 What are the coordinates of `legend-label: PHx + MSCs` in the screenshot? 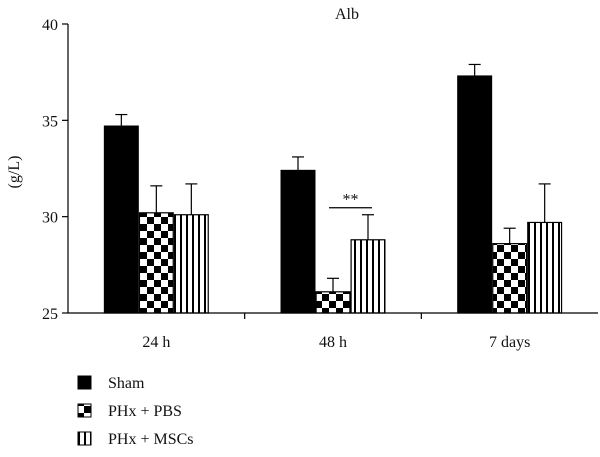 It's located at (151, 439).